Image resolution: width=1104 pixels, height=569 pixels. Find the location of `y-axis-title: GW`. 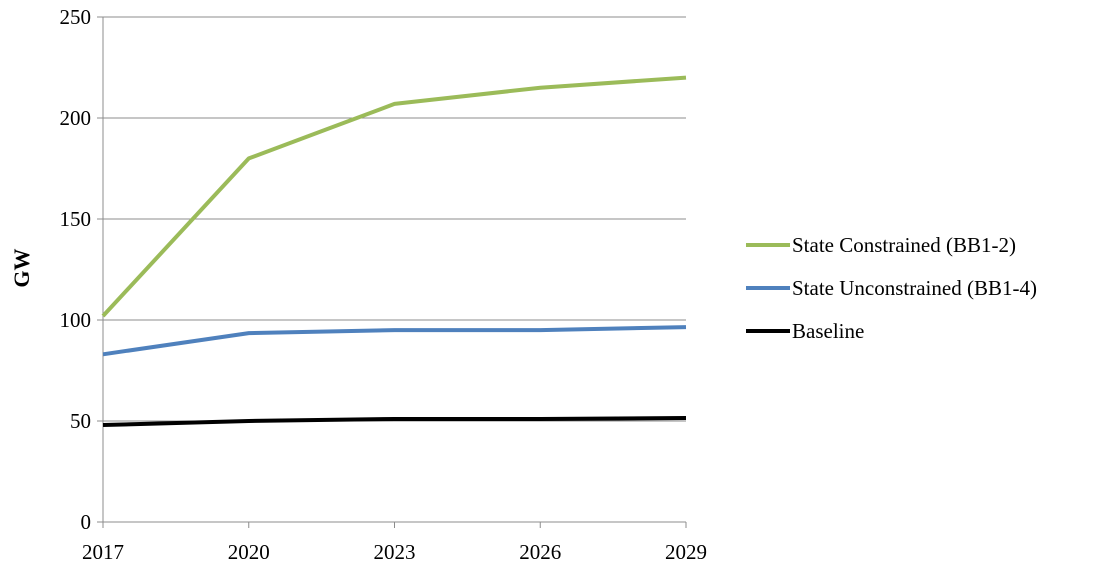

y-axis-title: GW is located at coordinates (21, 267).